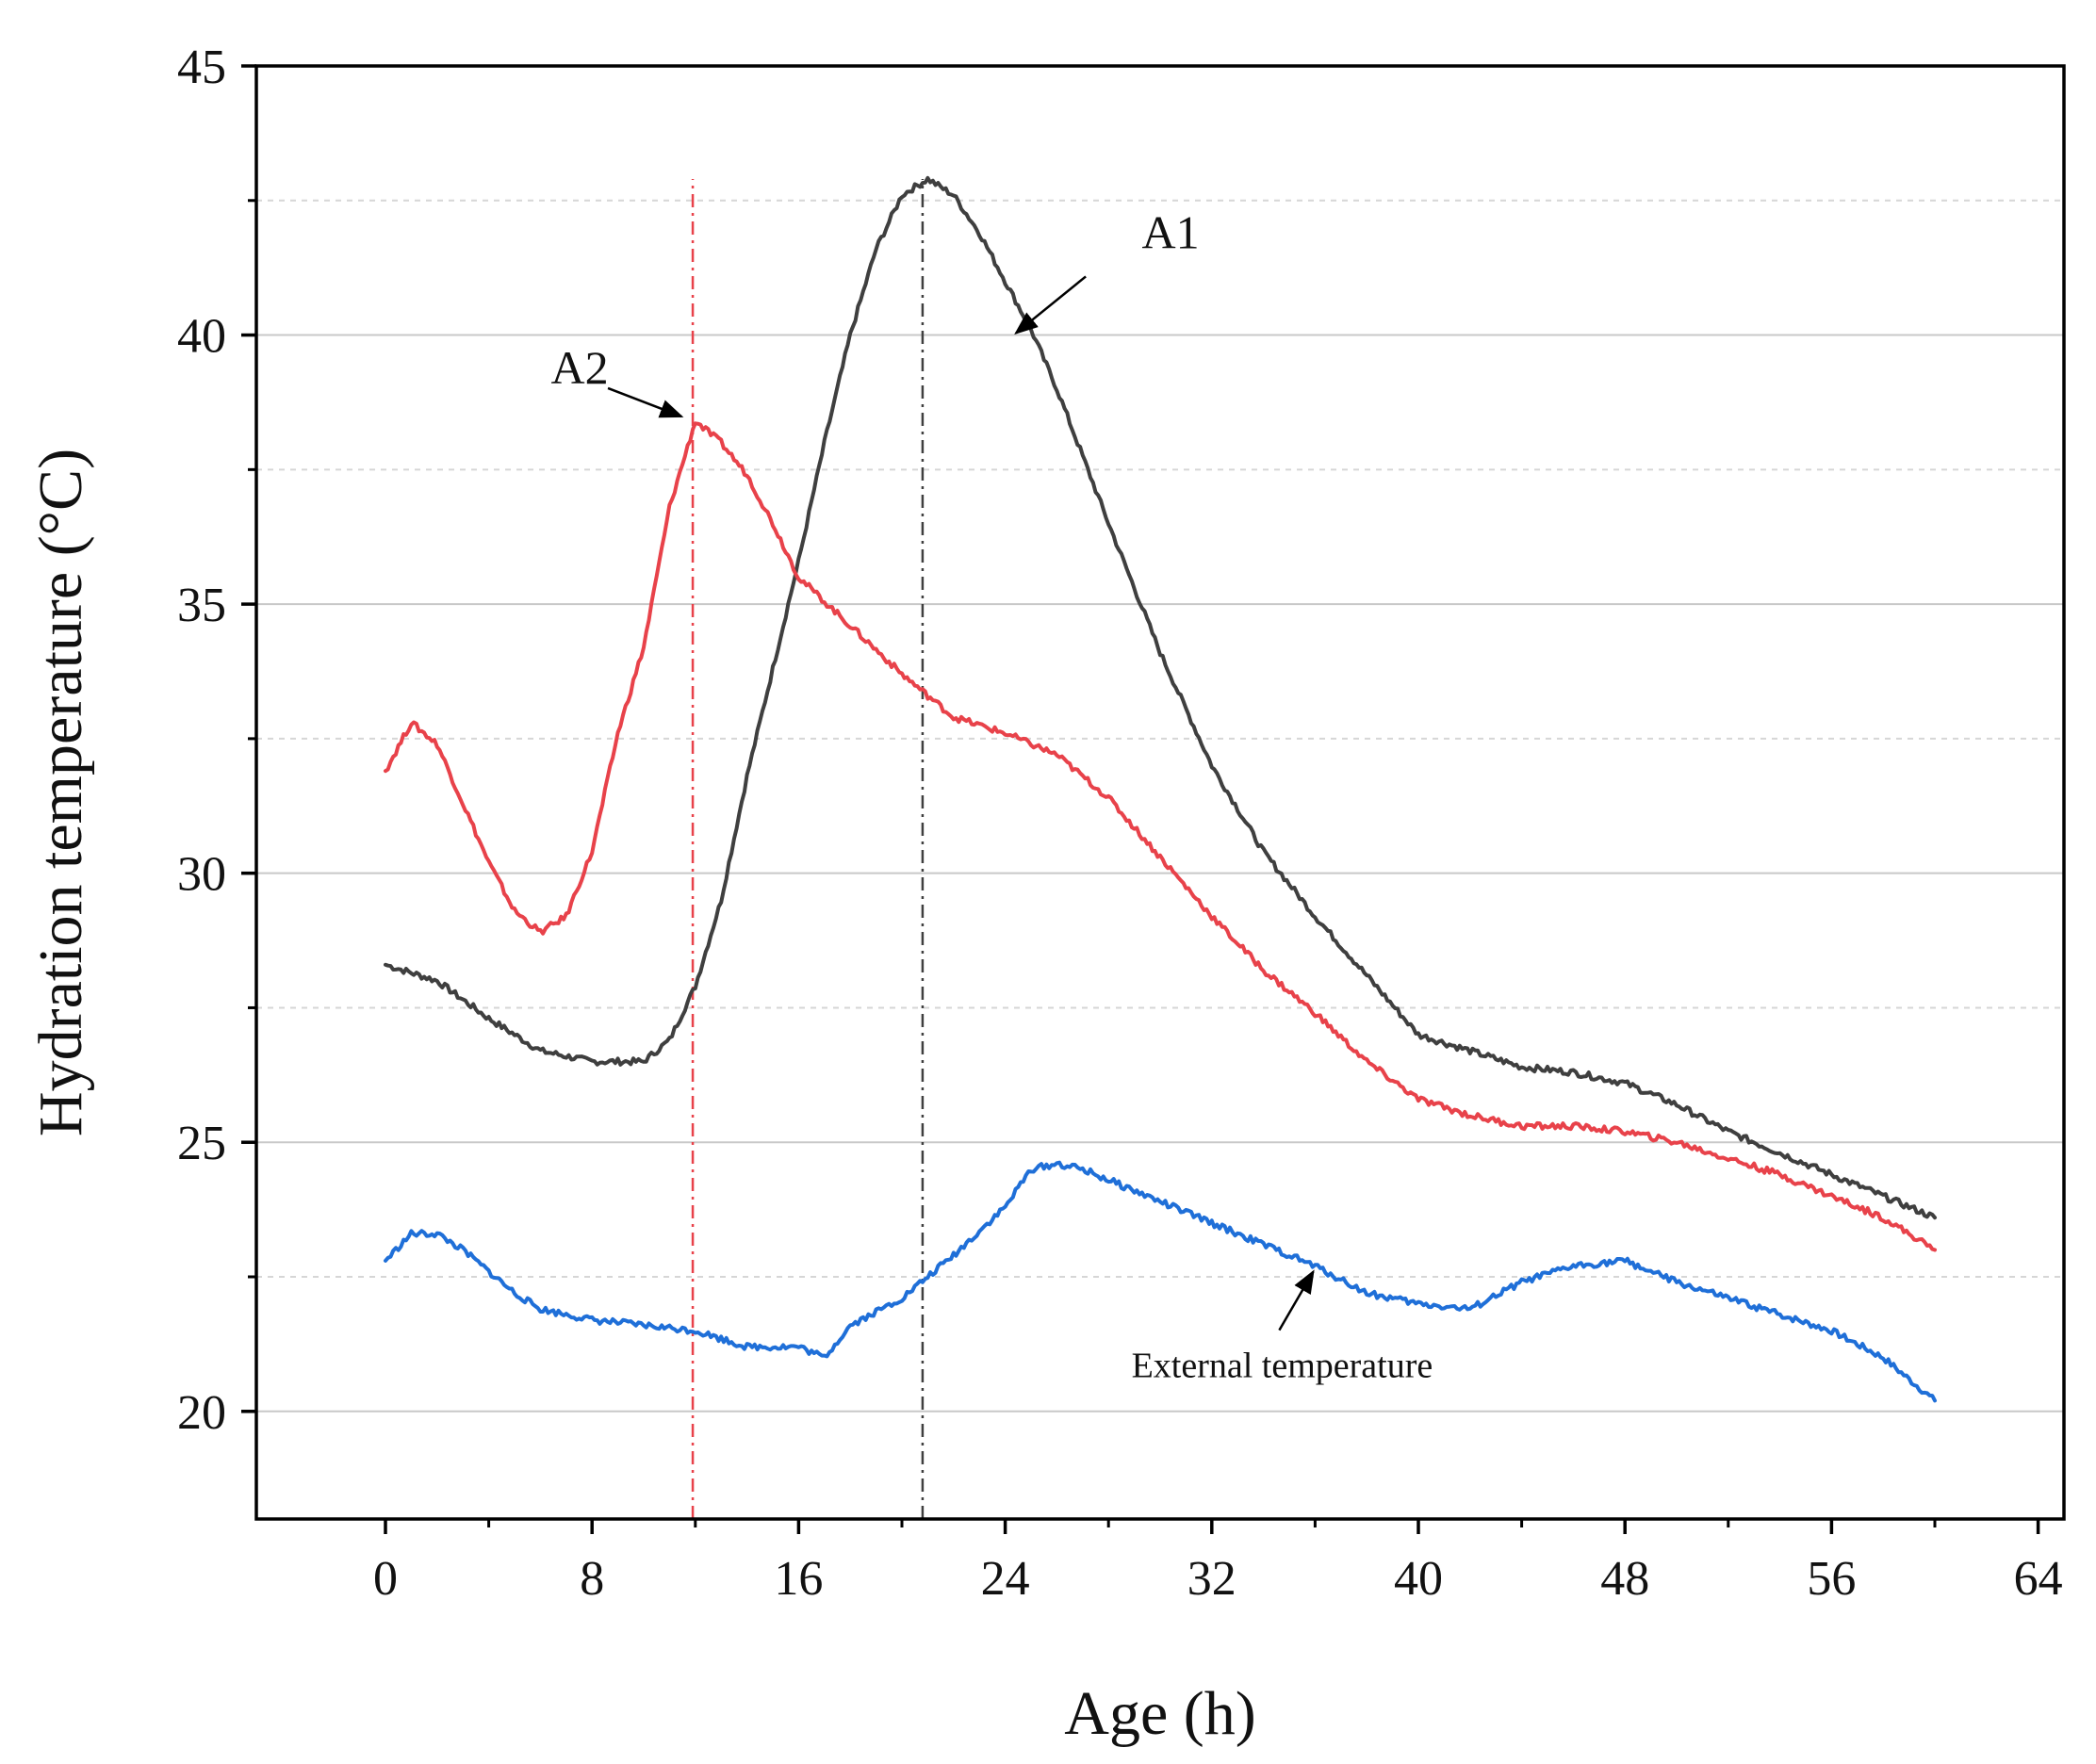 This screenshot has height=1764, width=2096. I want to click on y-tick-label: 45, so click(201, 67).